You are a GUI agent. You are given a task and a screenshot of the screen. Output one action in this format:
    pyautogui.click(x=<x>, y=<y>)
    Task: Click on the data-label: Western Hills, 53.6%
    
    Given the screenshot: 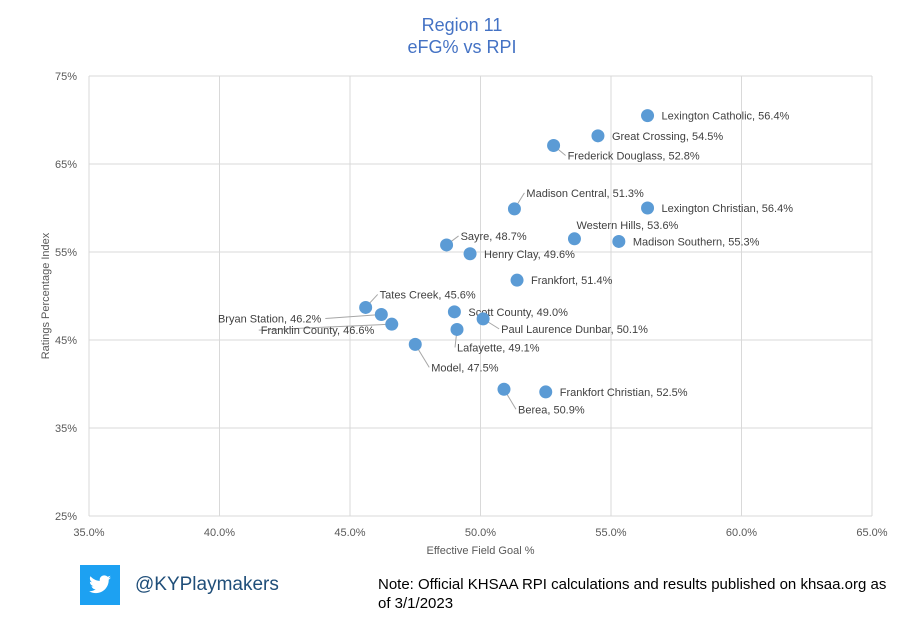 What is the action you would take?
    pyautogui.click(x=627, y=226)
    